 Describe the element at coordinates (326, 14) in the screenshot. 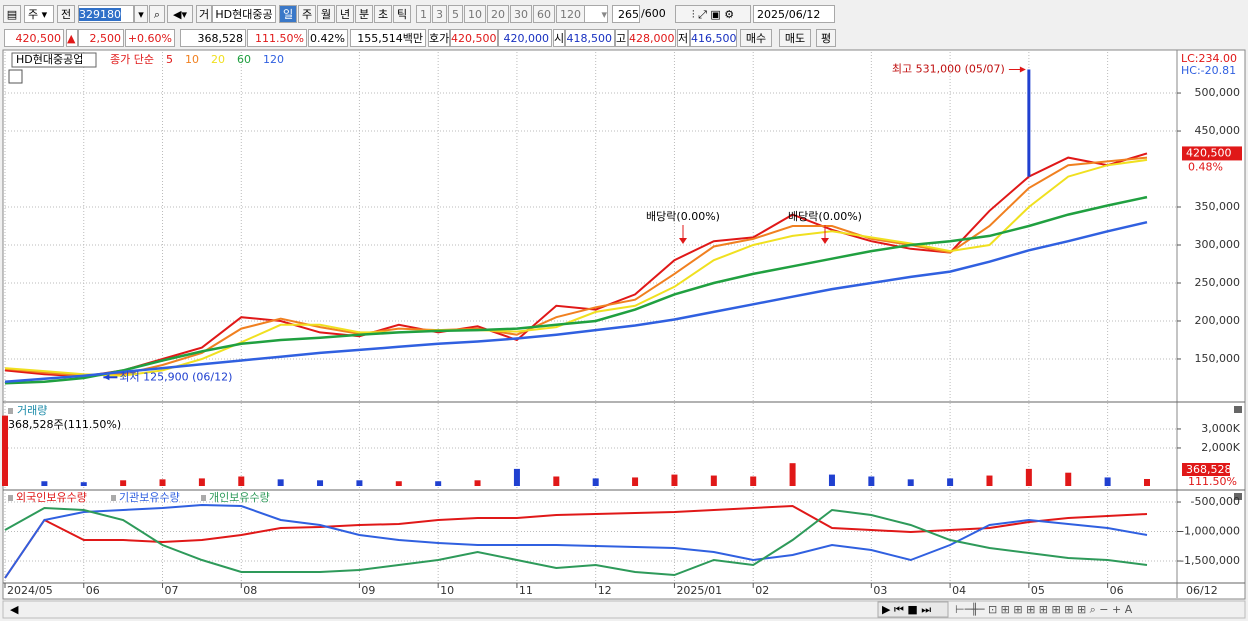

I see `period-button: 월` at that location.